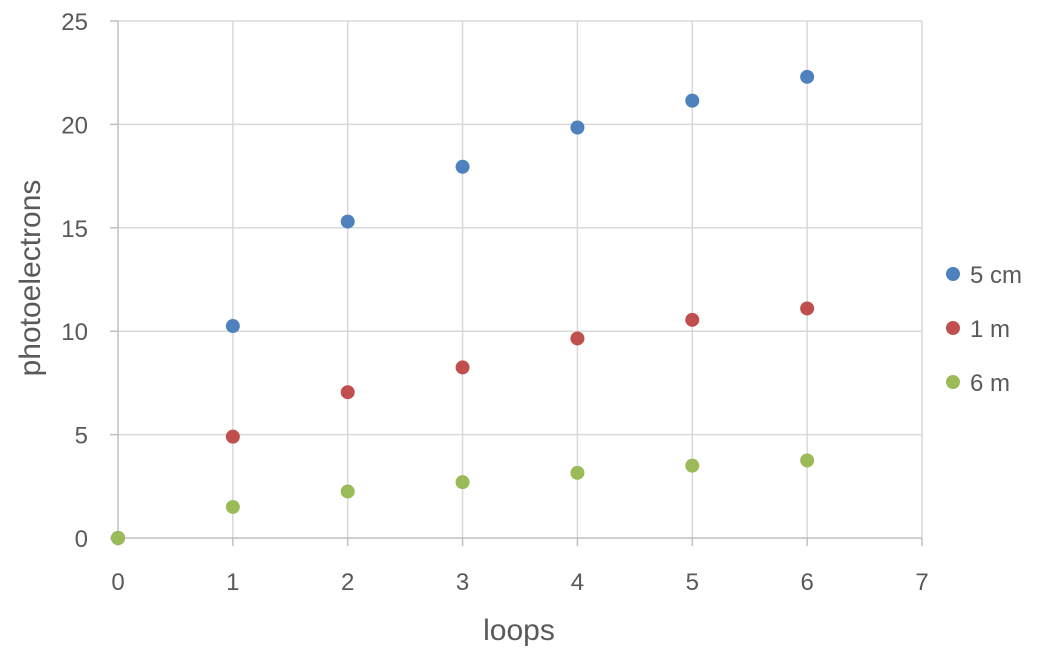 This screenshot has width=1038, height=648. Describe the element at coordinates (462, 582) in the screenshot. I see `x-tick-label: 3` at that location.